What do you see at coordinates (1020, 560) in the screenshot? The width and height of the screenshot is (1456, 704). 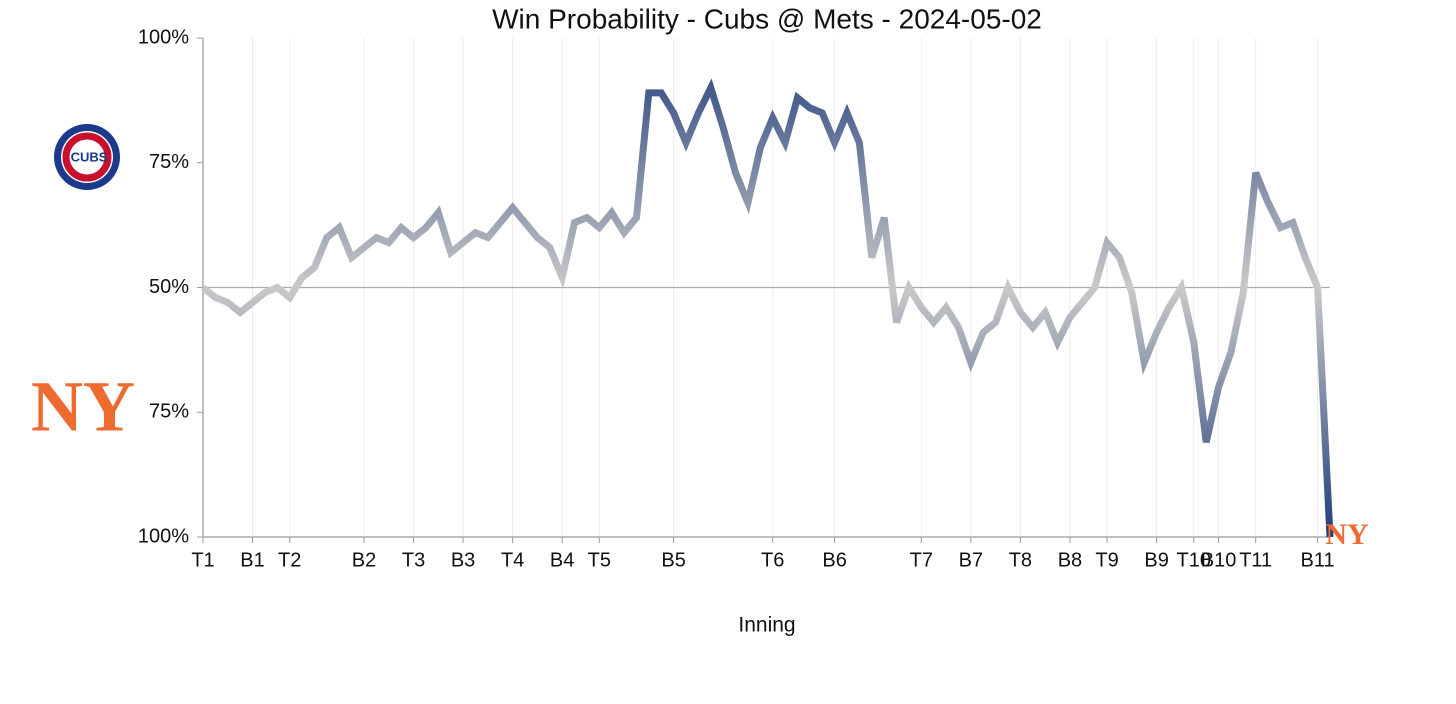 I see `x-tick-label: T8` at bounding box center [1020, 560].